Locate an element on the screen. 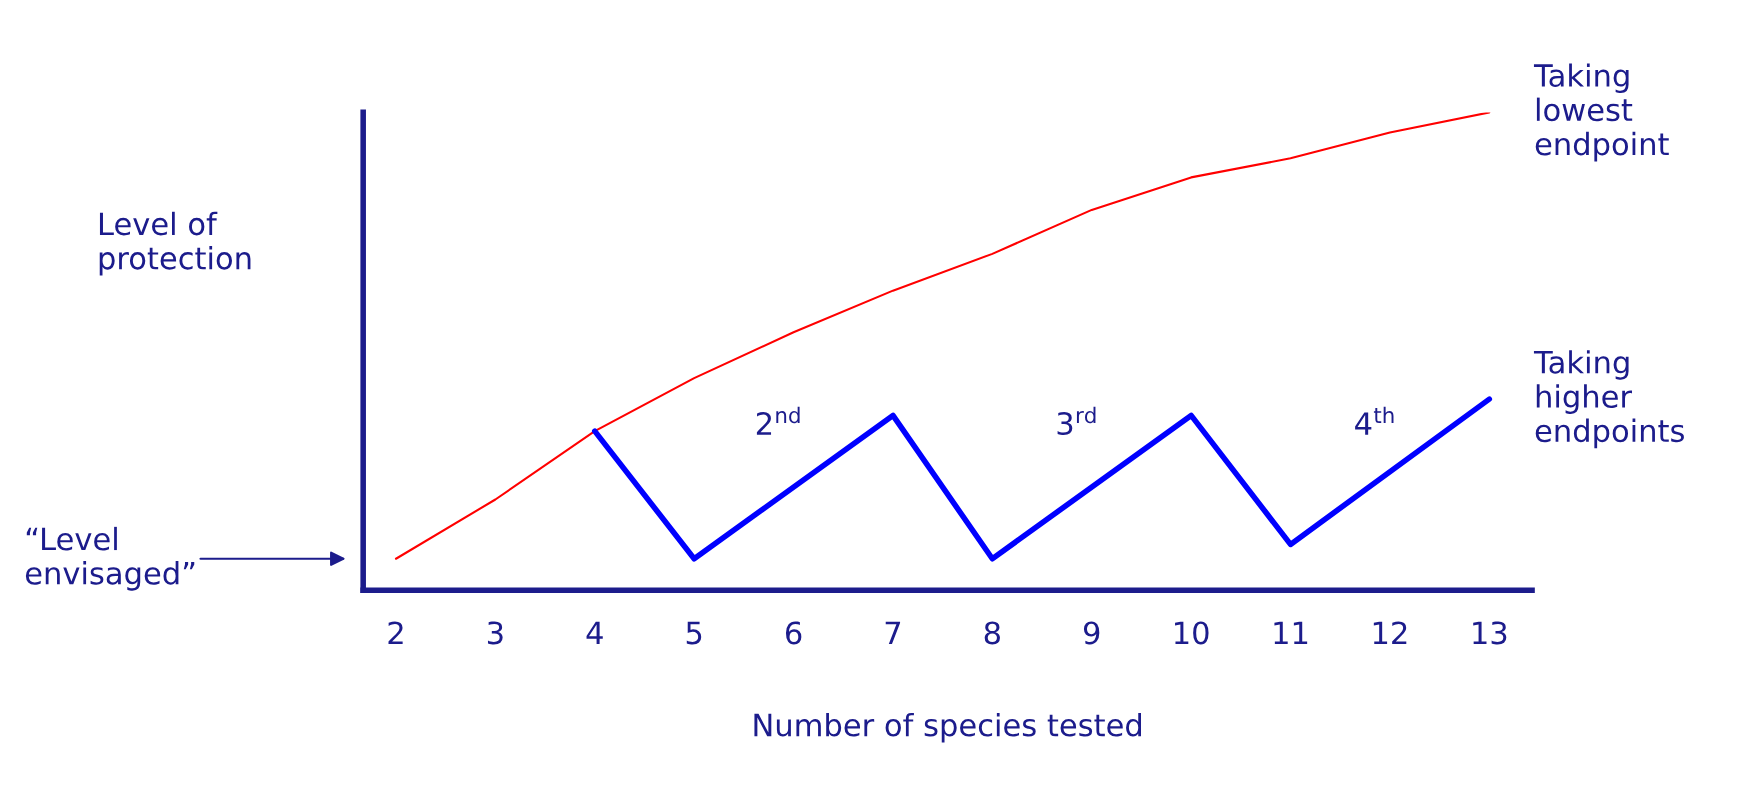  x-tick-label: 5 is located at coordinates (694, 633).